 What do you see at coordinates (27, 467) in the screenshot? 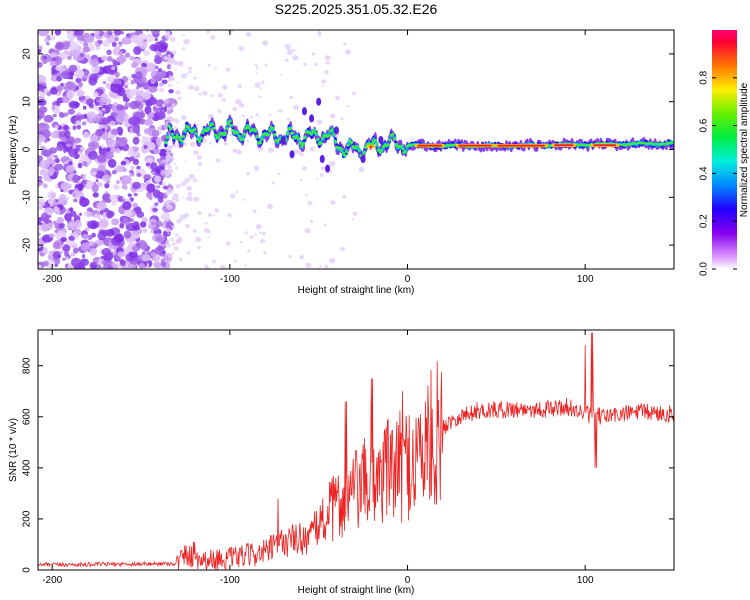
I see `snr-y-tick-label: 400` at bounding box center [27, 467].